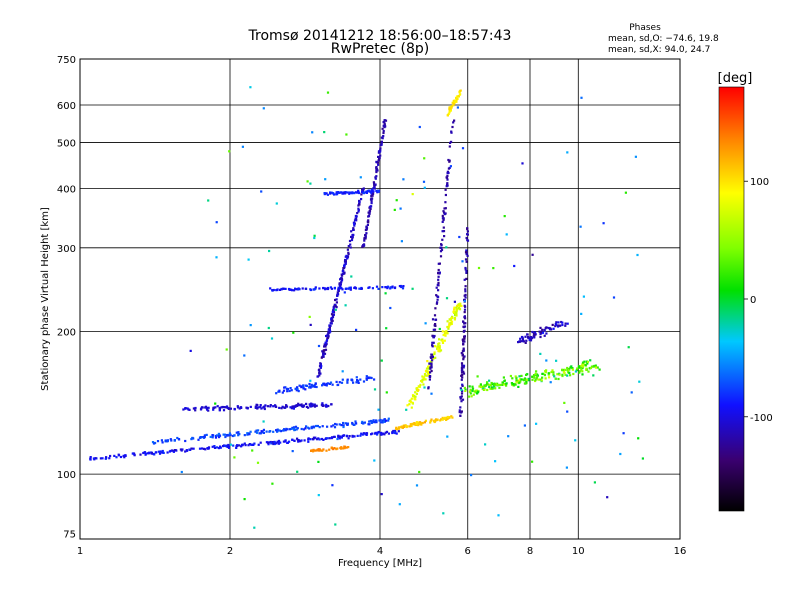  What do you see at coordinates (680, 551) in the screenshot?
I see `x-tick-label: 16` at bounding box center [680, 551].